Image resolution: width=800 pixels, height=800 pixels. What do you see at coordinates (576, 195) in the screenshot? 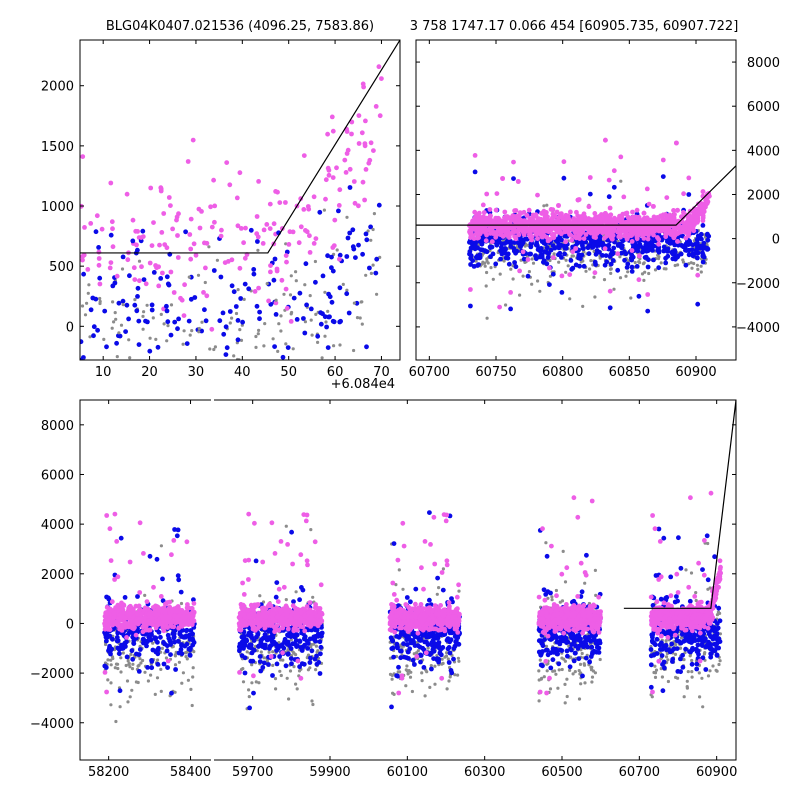
I see `model-line` at bounding box center [576, 195].